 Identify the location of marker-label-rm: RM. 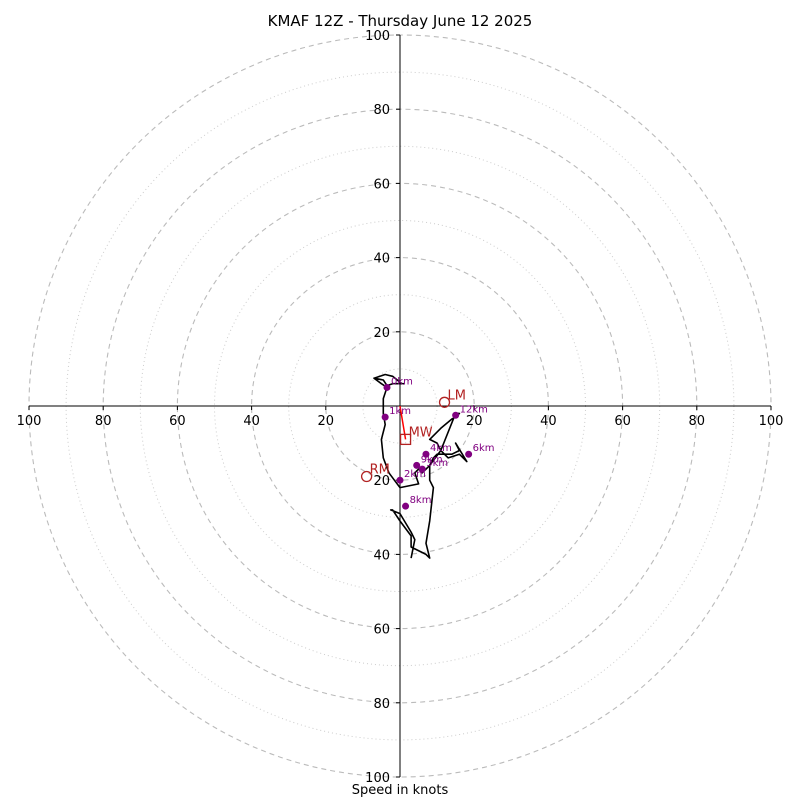
(380, 469).